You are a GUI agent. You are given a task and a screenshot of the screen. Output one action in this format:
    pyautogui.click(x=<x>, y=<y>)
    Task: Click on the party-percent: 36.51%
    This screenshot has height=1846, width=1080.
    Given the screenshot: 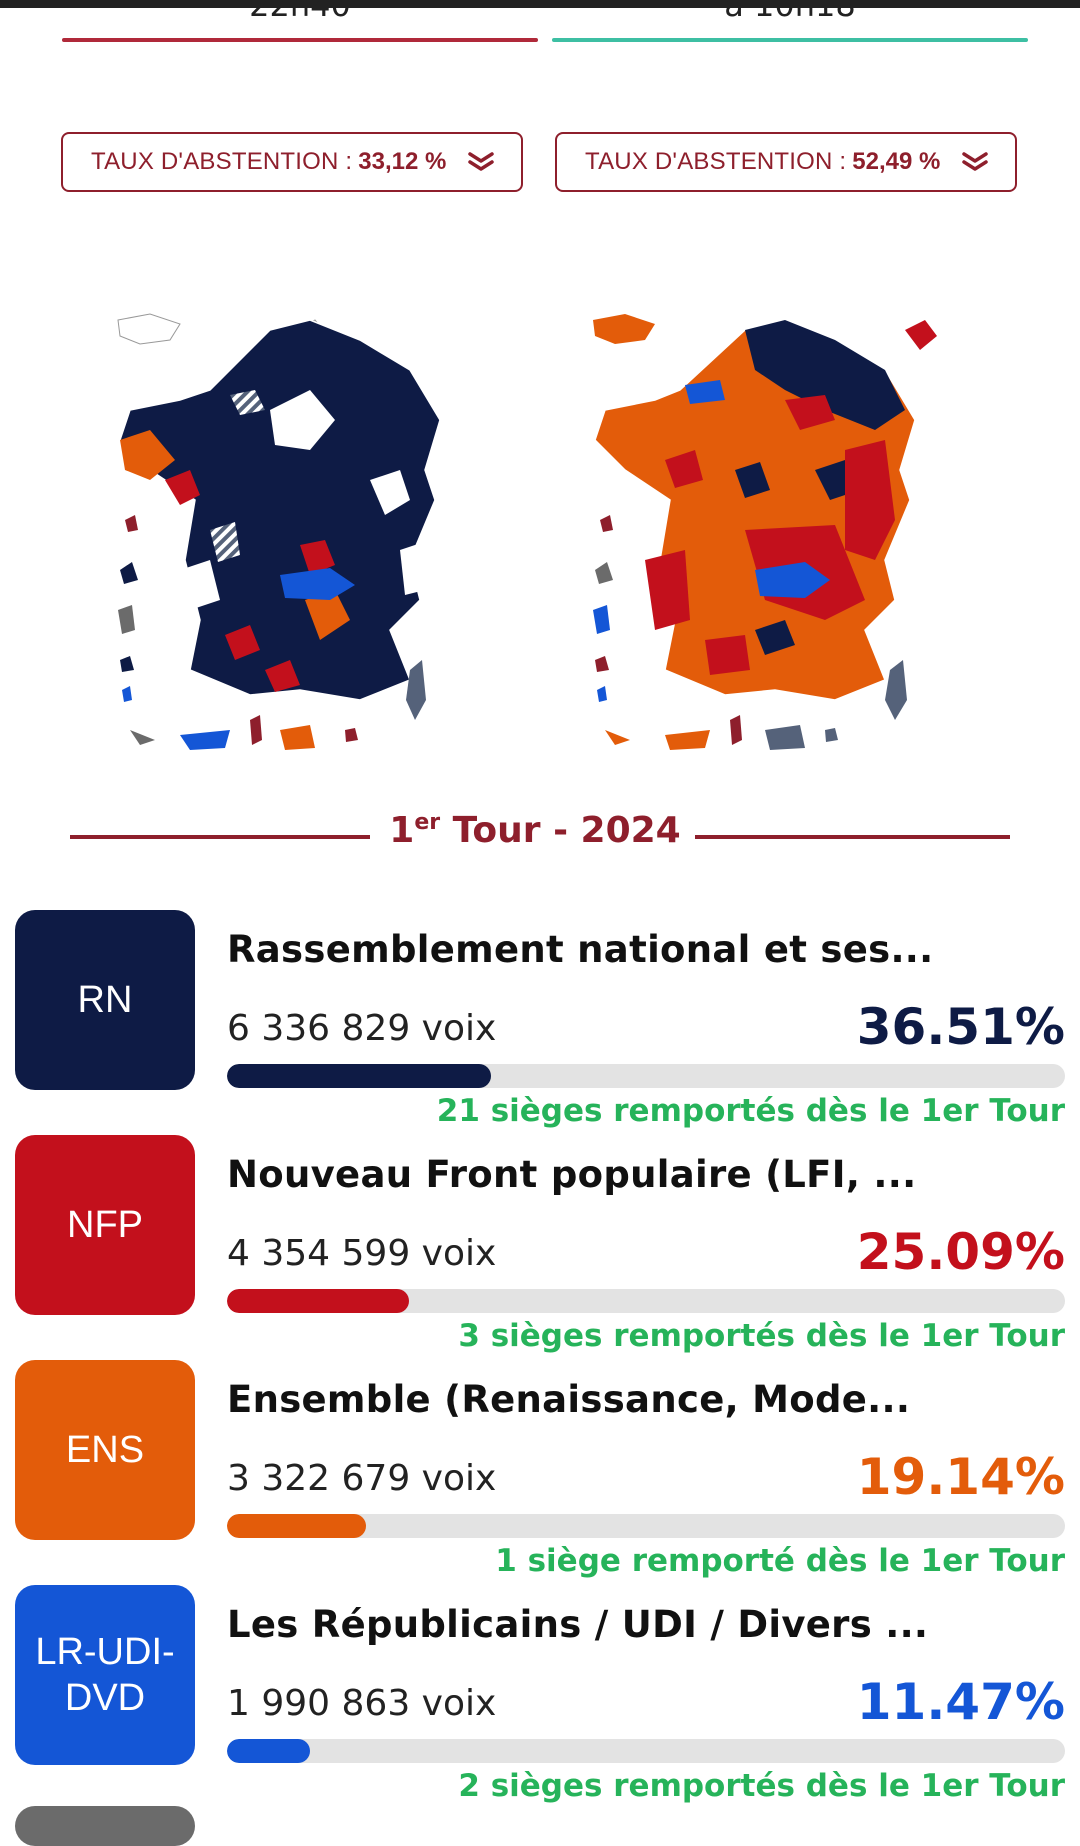 What is the action you would take?
    pyautogui.click(x=960, y=1027)
    